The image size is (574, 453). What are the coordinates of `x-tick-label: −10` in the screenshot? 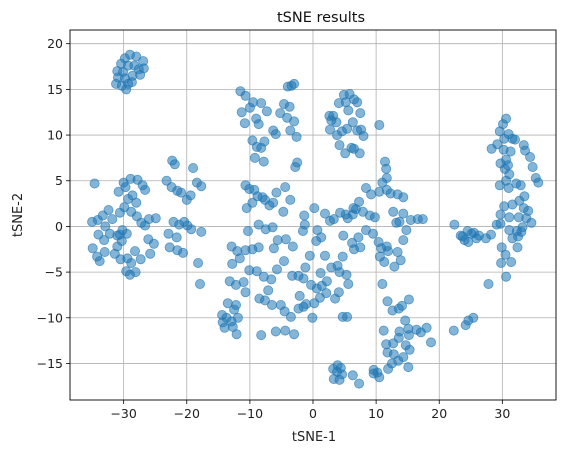 It's located at (250, 413).